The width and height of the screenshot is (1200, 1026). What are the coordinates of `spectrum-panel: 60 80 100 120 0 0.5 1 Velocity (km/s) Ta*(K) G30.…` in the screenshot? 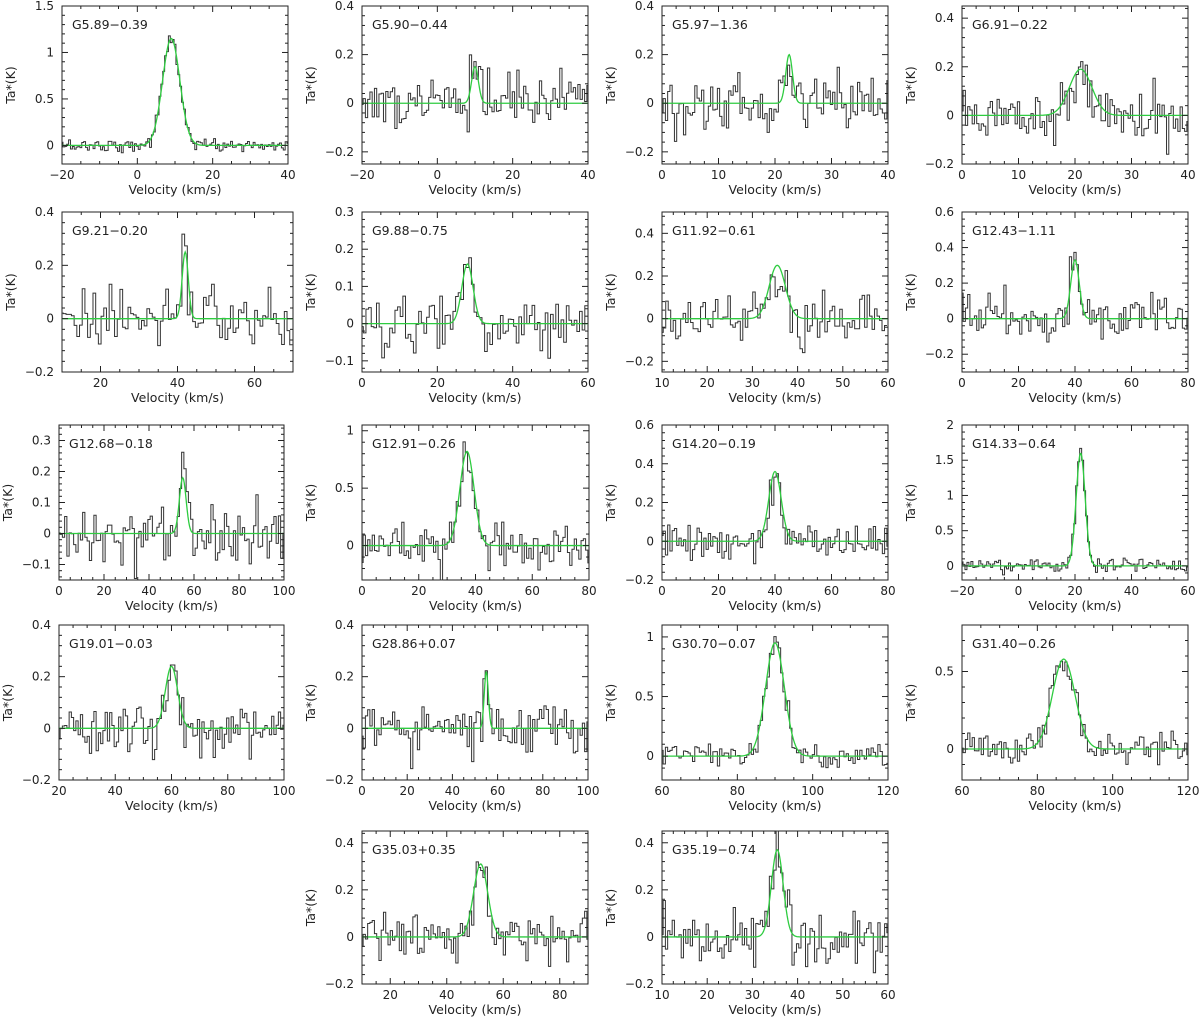 It's located at (751, 718).